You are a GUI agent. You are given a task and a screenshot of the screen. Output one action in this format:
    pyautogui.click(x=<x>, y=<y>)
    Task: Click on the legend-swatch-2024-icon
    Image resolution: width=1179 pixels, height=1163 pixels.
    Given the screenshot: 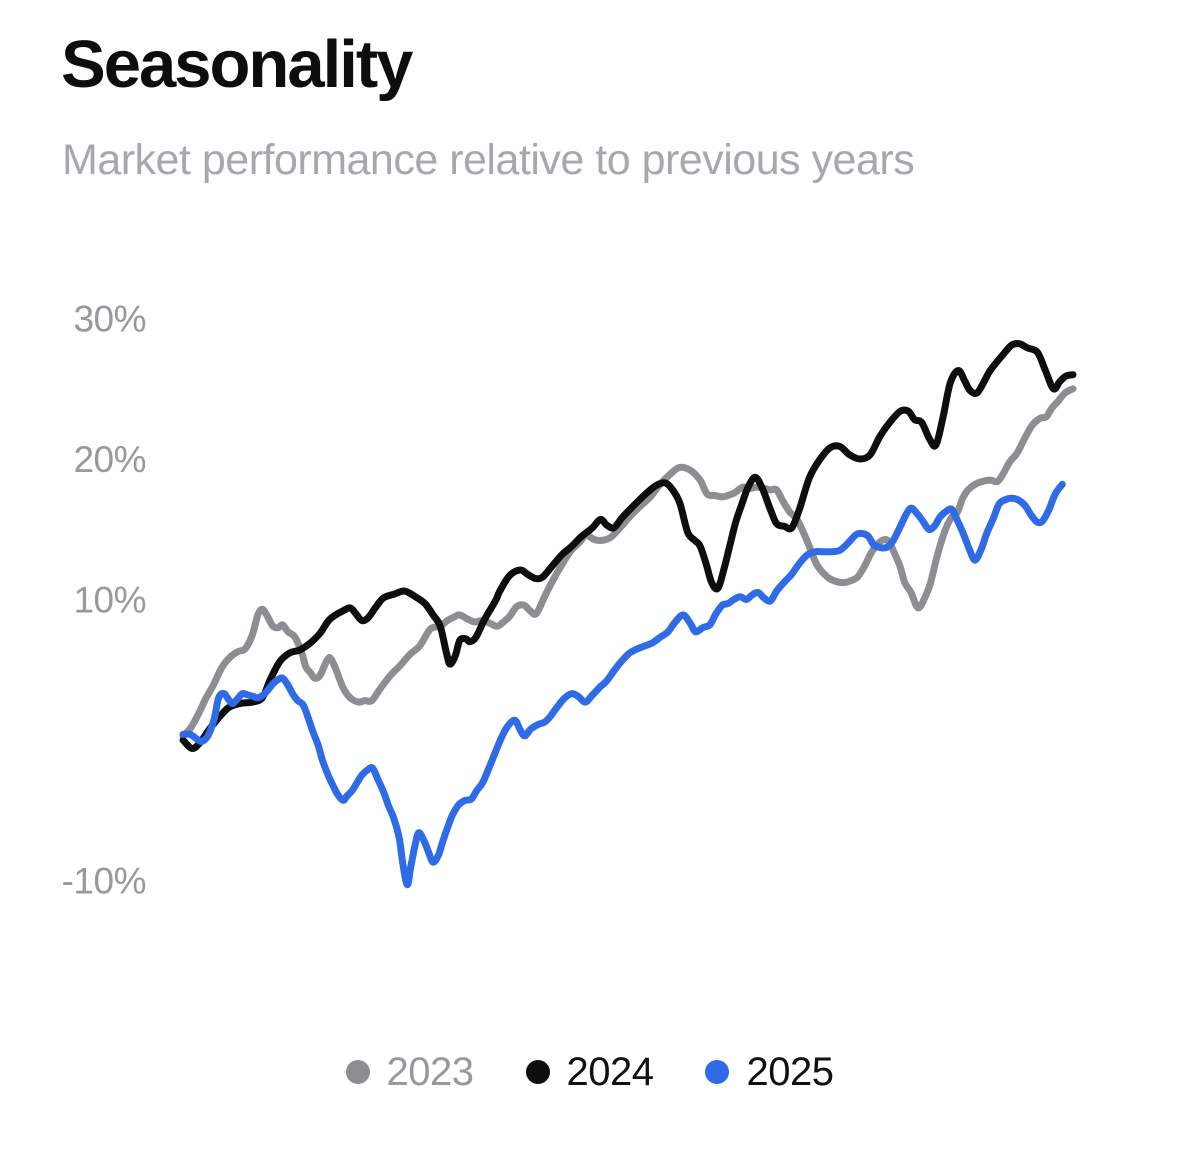 What is the action you would take?
    pyautogui.click(x=537, y=1072)
    